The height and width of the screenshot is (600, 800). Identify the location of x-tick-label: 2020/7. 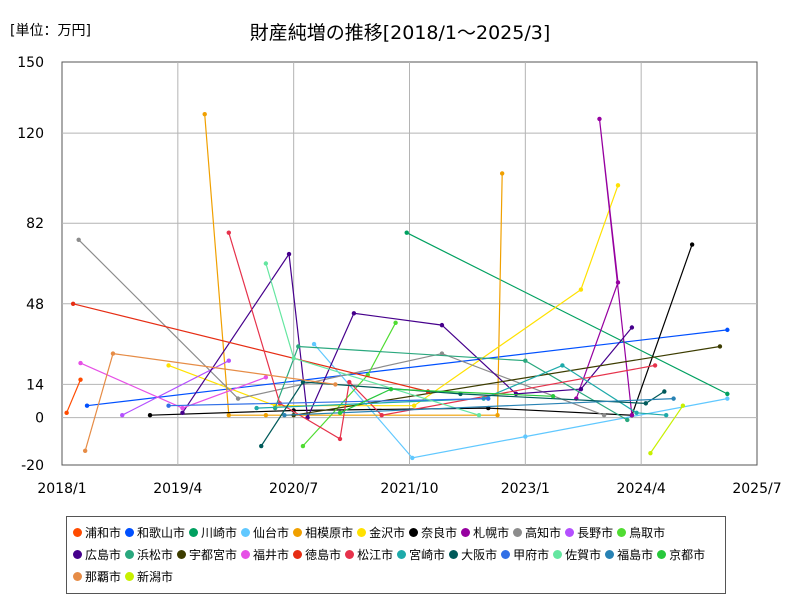
(293, 489).